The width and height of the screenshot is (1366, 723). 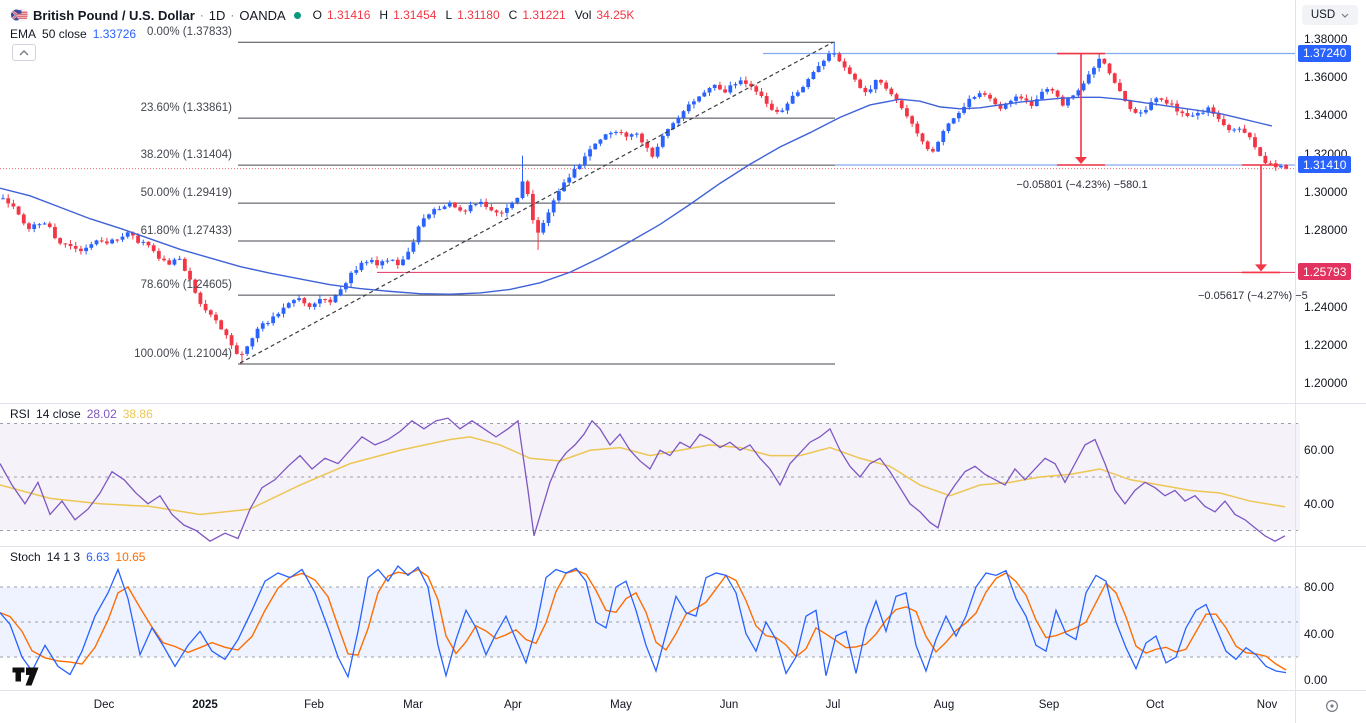 What do you see at coordinates (1082, 185) in the screenshot?
I see `measure-annotation: −0.05801 (−4.23%) −580.1` at bounding box center [1082, 185].